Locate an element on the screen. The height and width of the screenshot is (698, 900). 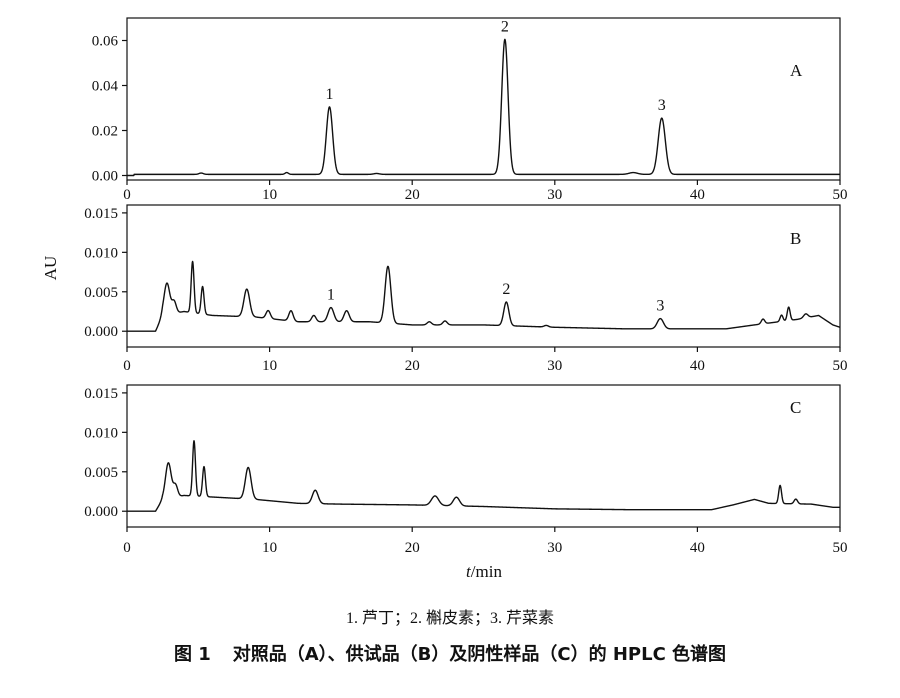
panel-letter: C is located at coordinates (795, 407).